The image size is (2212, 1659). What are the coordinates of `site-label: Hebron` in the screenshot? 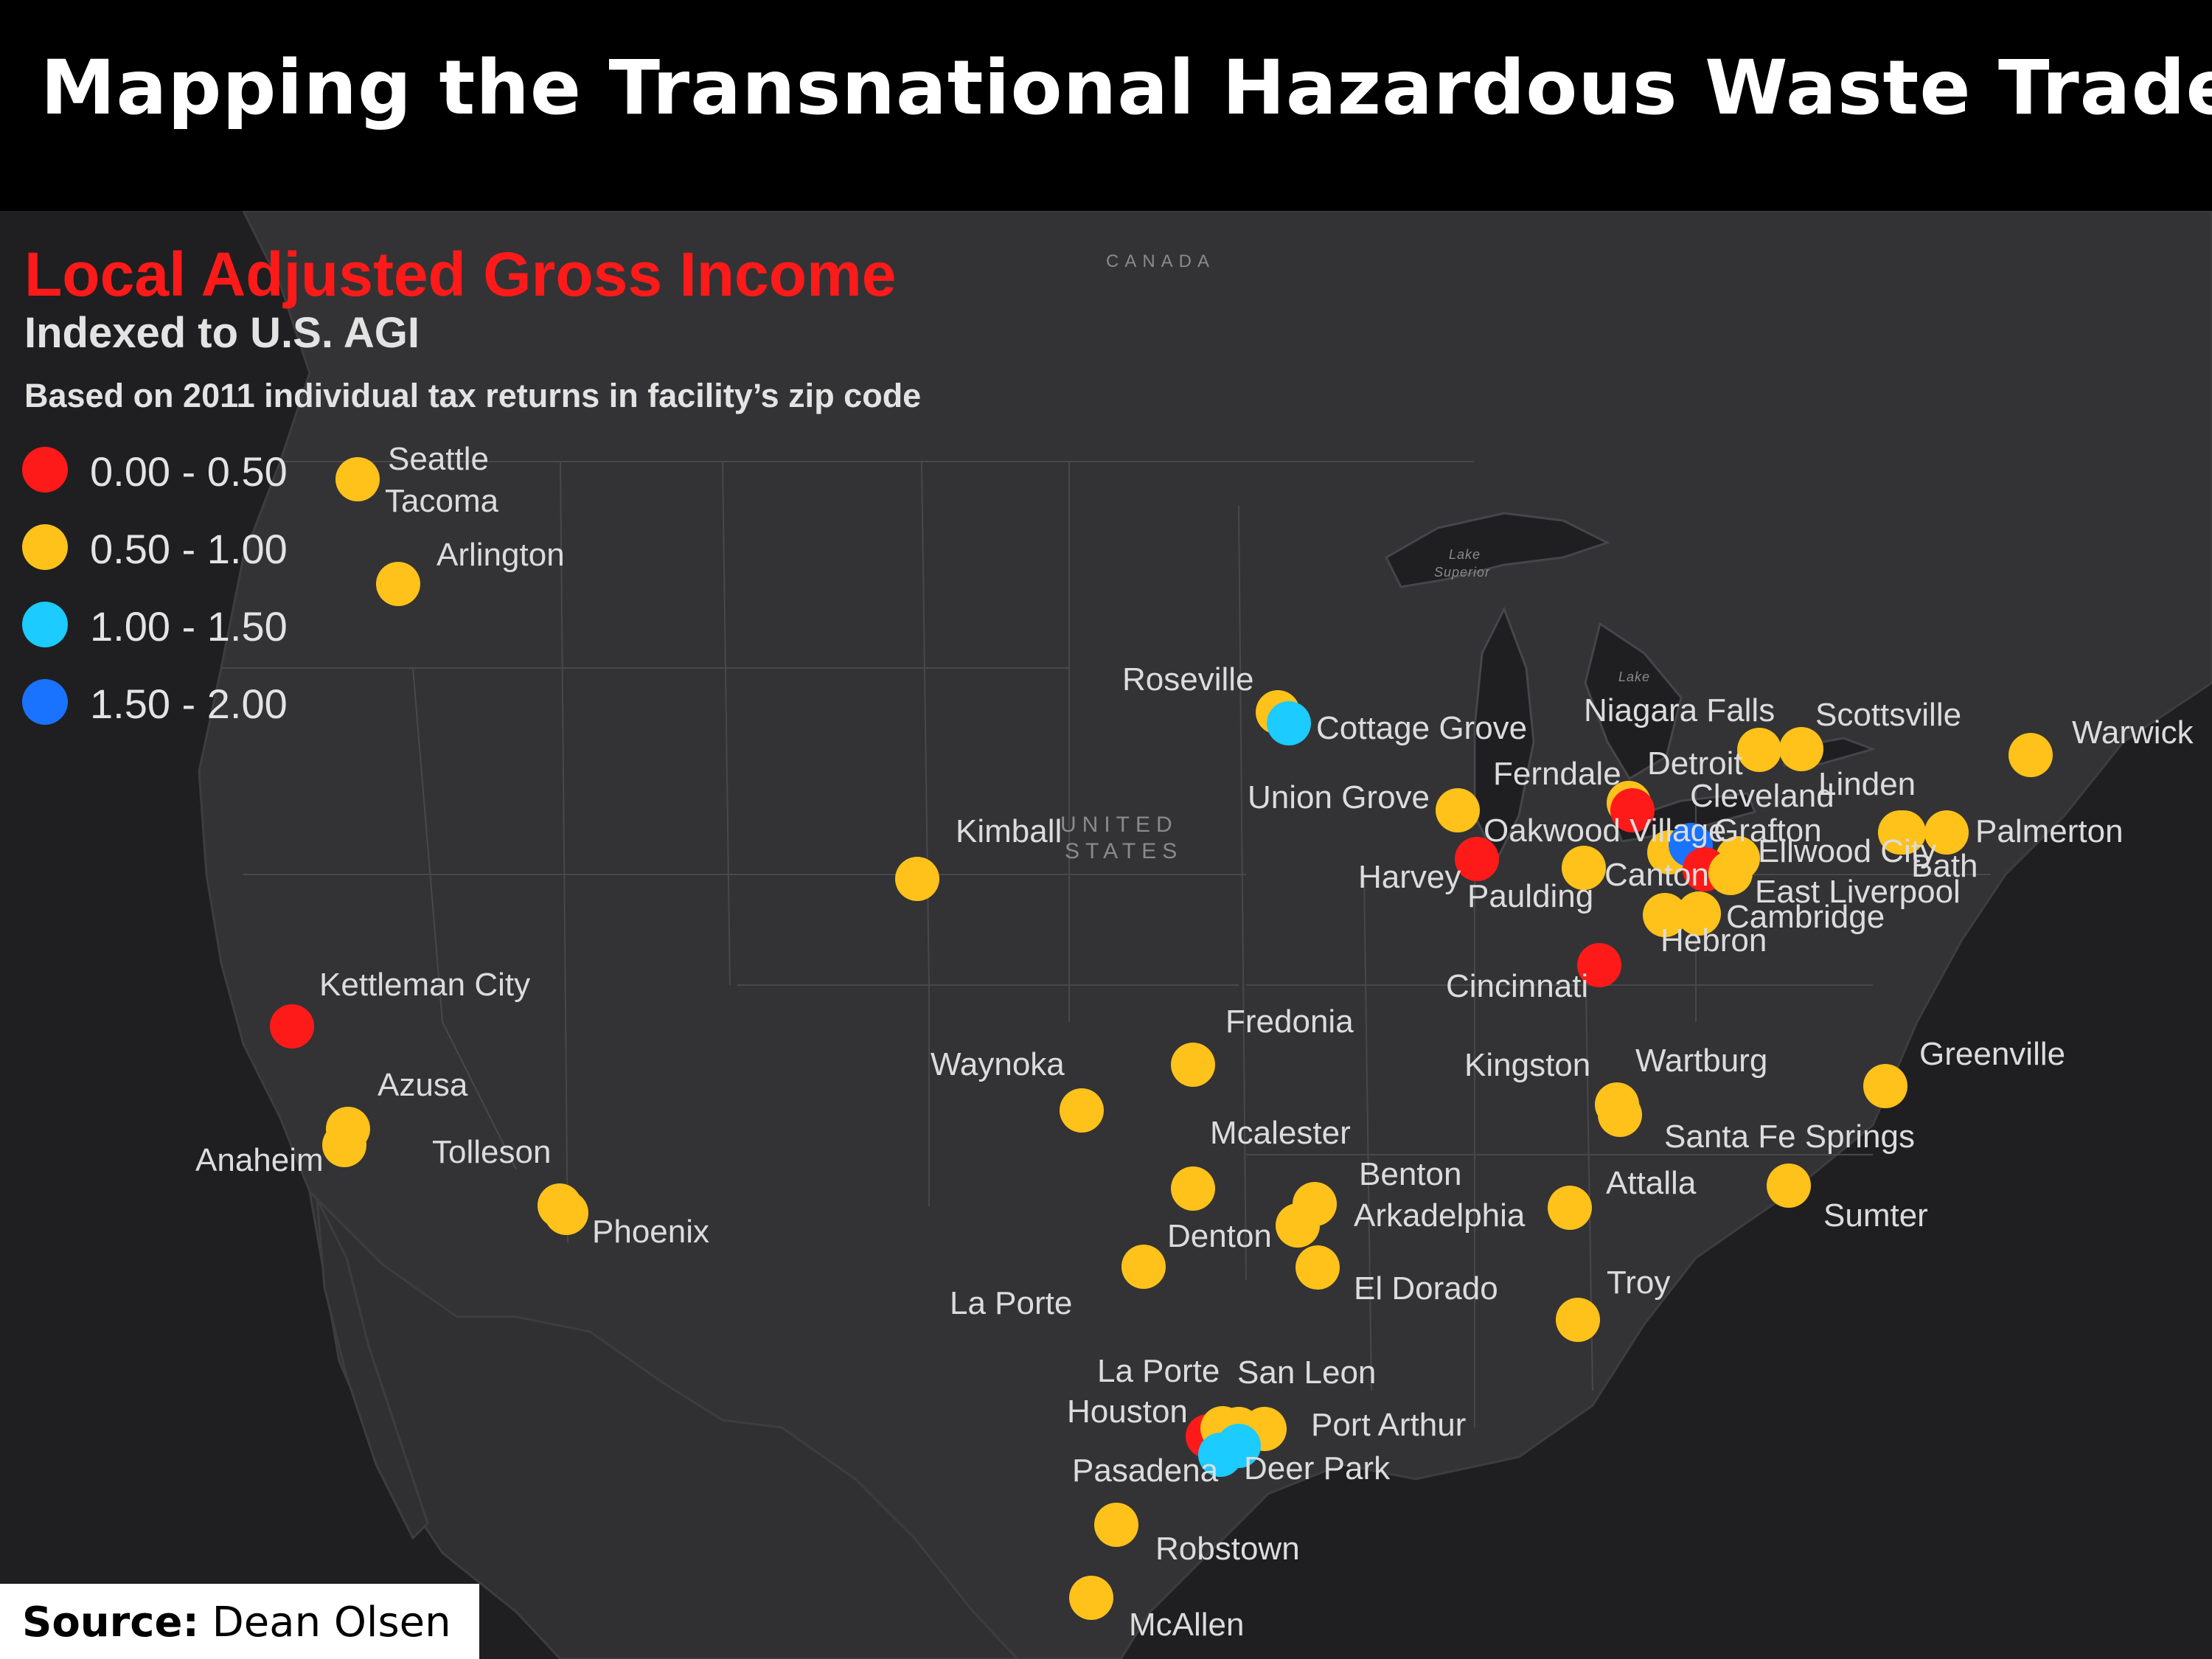 It's located at (1713, 940).